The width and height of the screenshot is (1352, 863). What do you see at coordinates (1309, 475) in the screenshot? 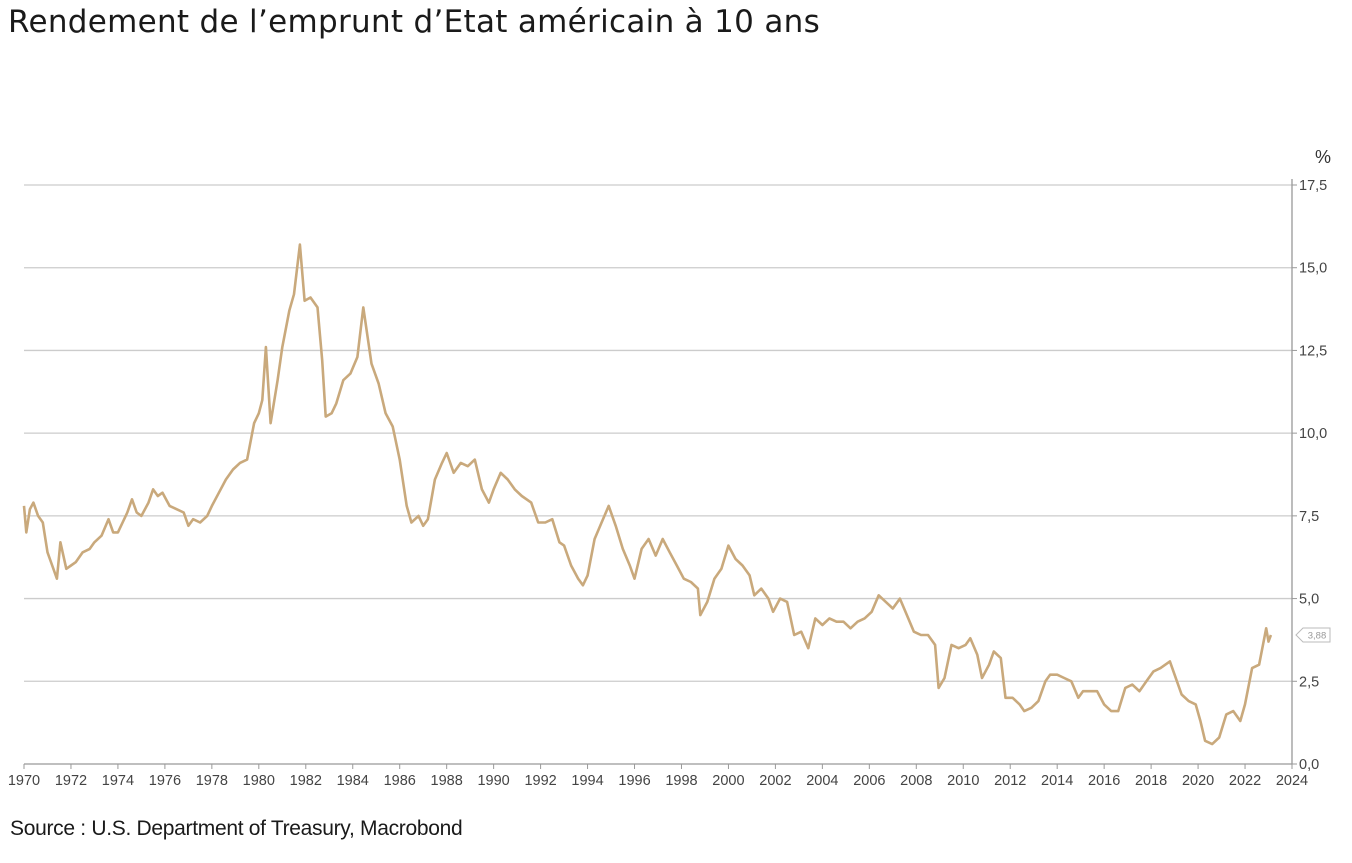
I see `y-axis-ticks: 0,0 2,5 5,0 7,5 10,0 12,5 15,0 17,5` at bounding box center [1309, 475].